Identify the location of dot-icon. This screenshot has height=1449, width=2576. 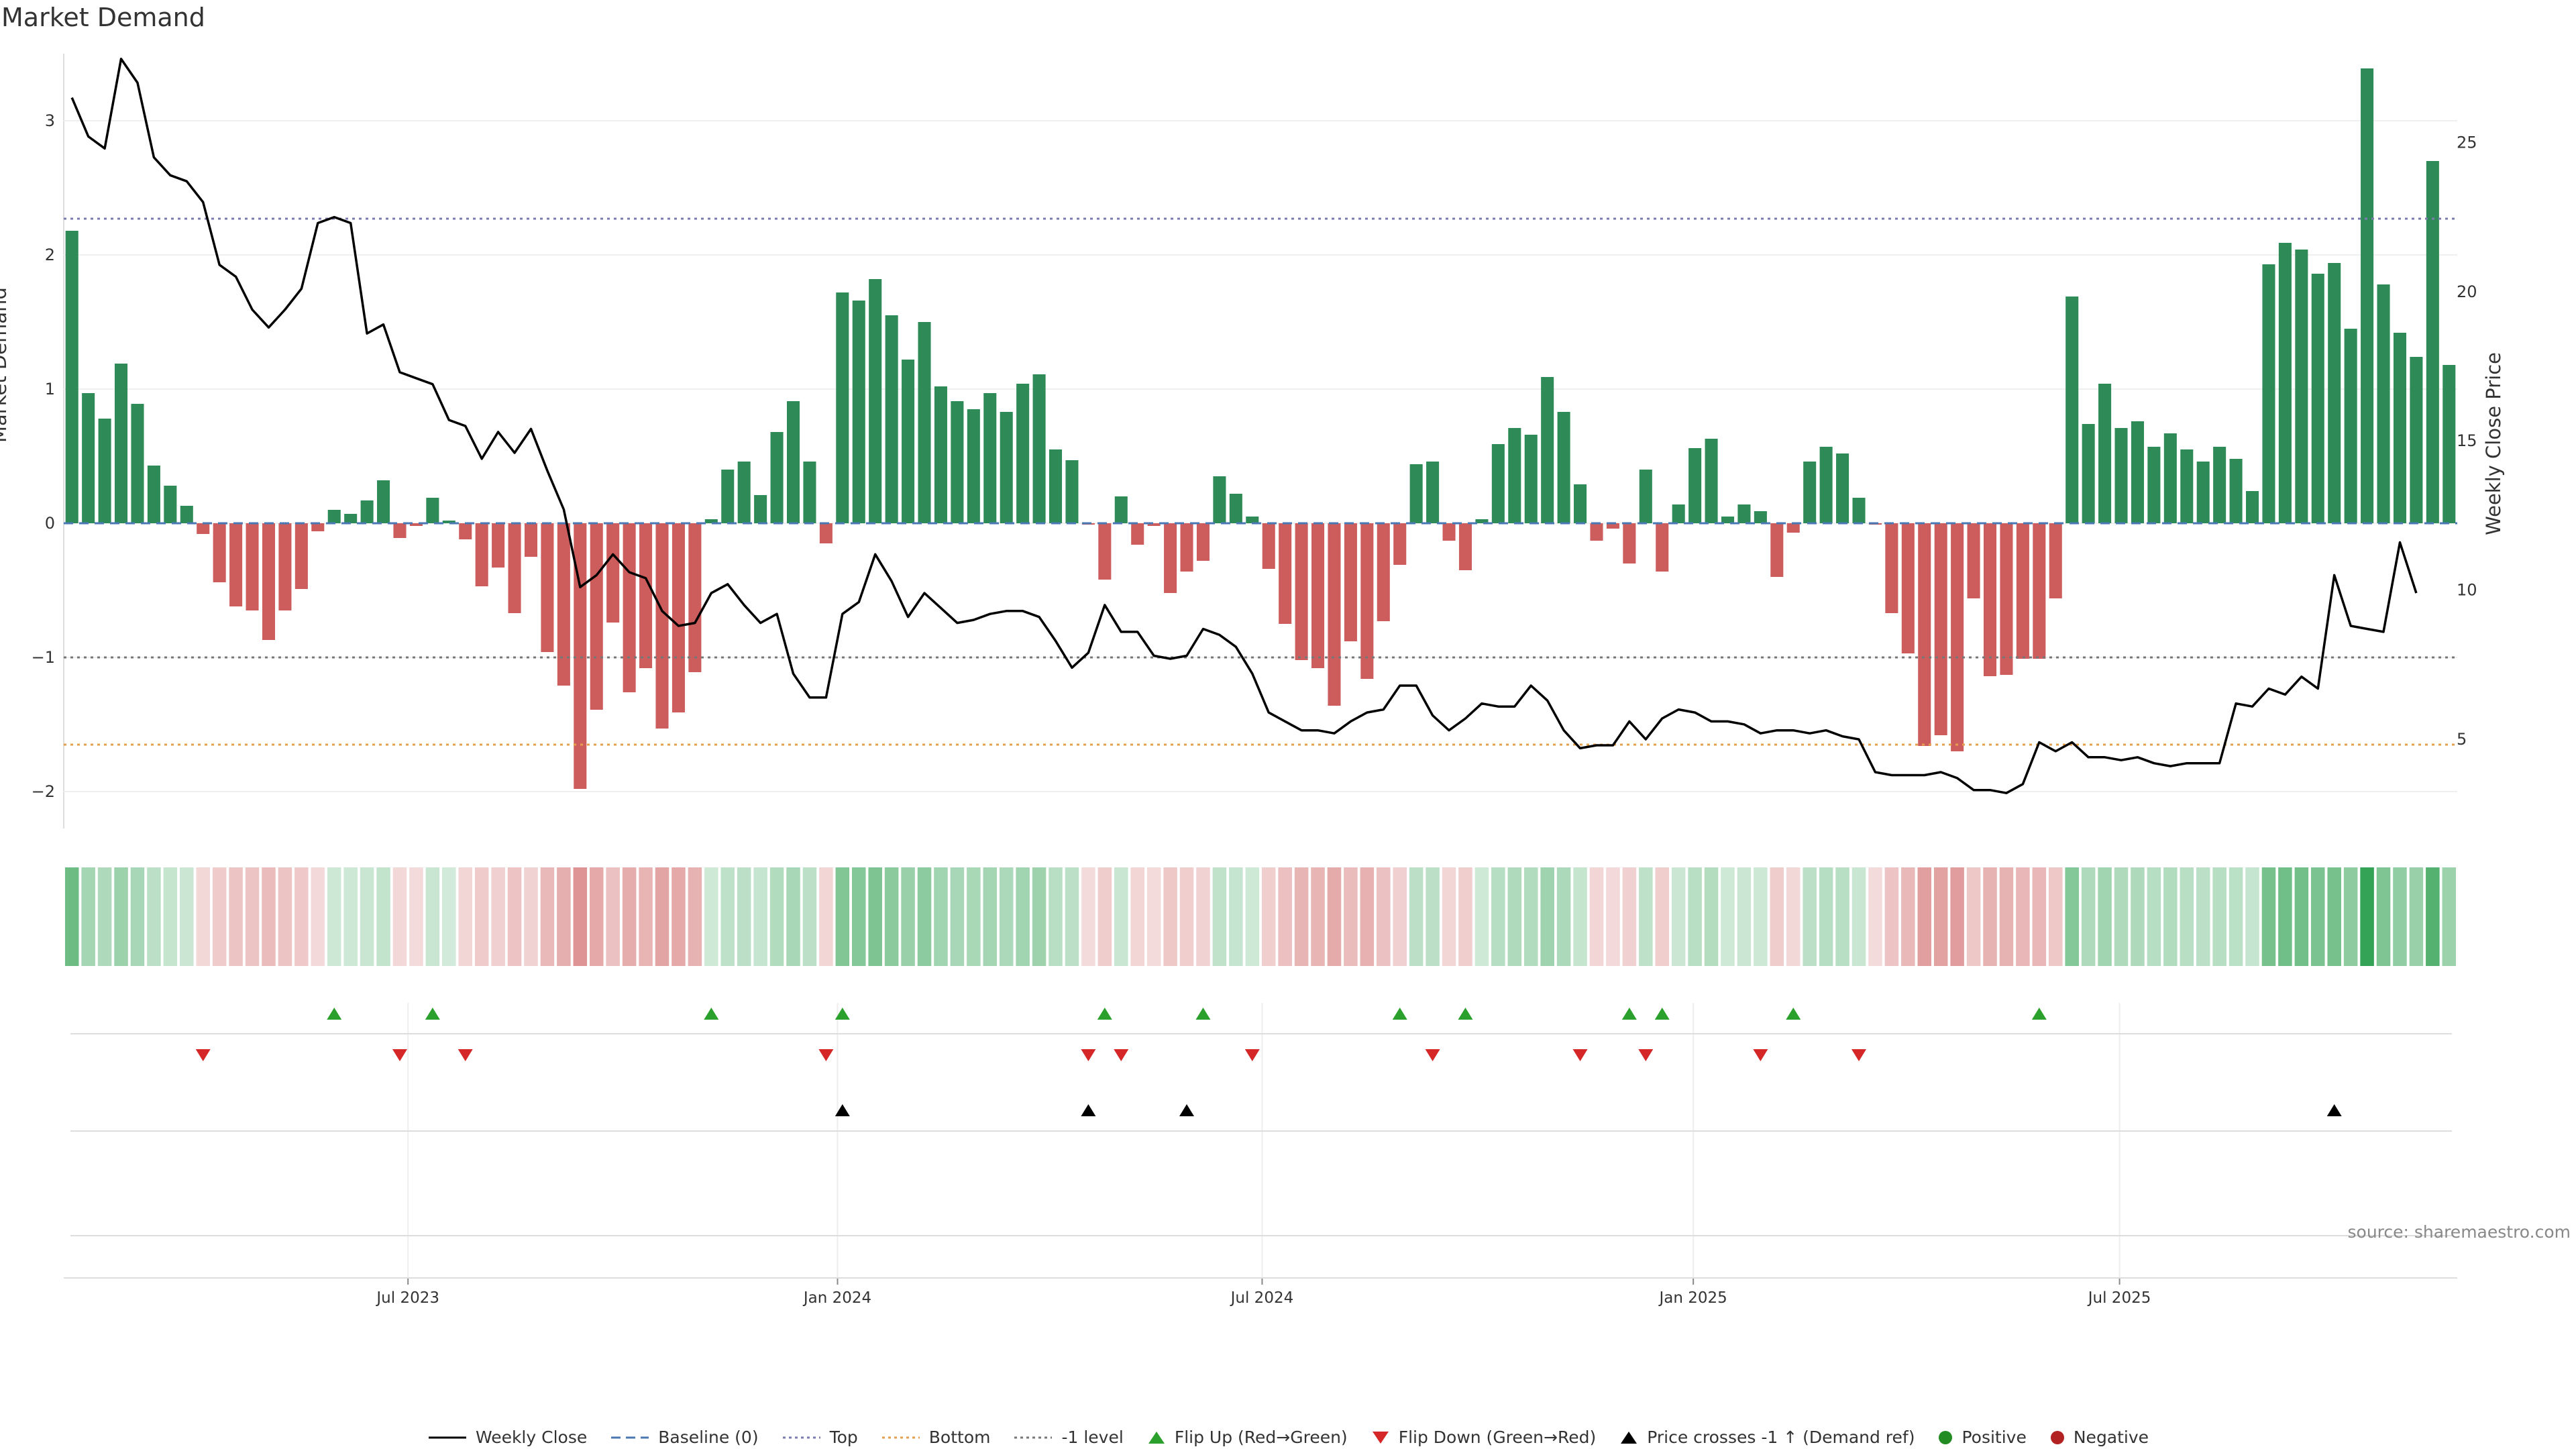
(2057, 1437).